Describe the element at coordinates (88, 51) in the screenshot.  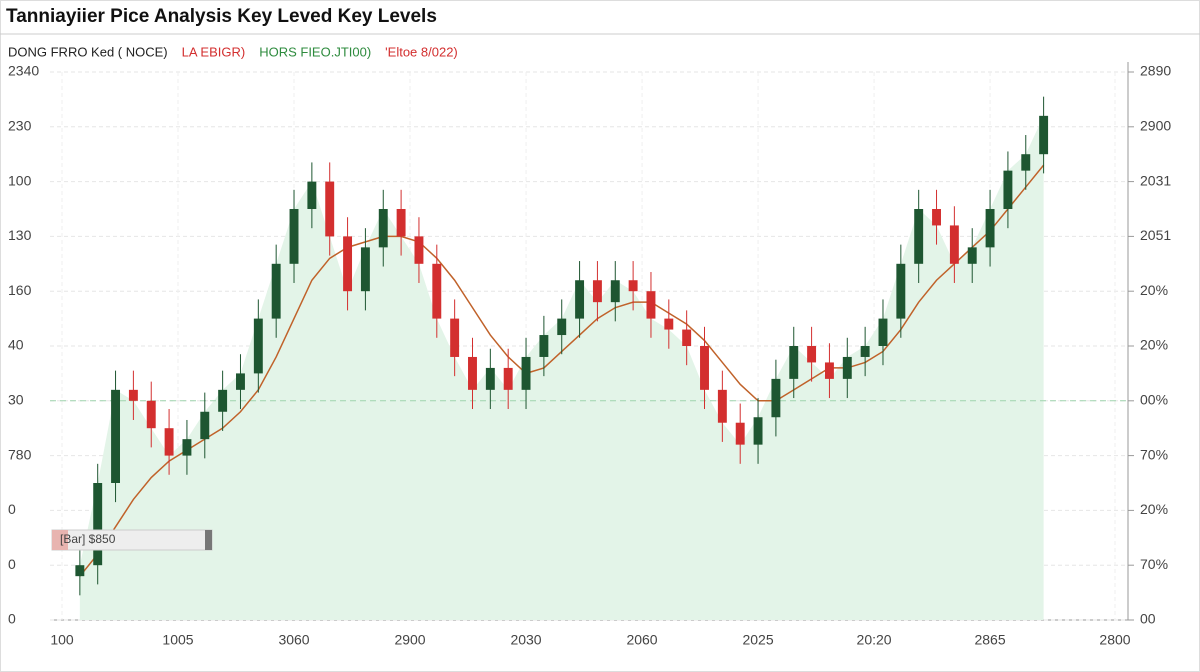
I see `legend-entry: DONG FRRO Ked ( NOCE)` at that location.